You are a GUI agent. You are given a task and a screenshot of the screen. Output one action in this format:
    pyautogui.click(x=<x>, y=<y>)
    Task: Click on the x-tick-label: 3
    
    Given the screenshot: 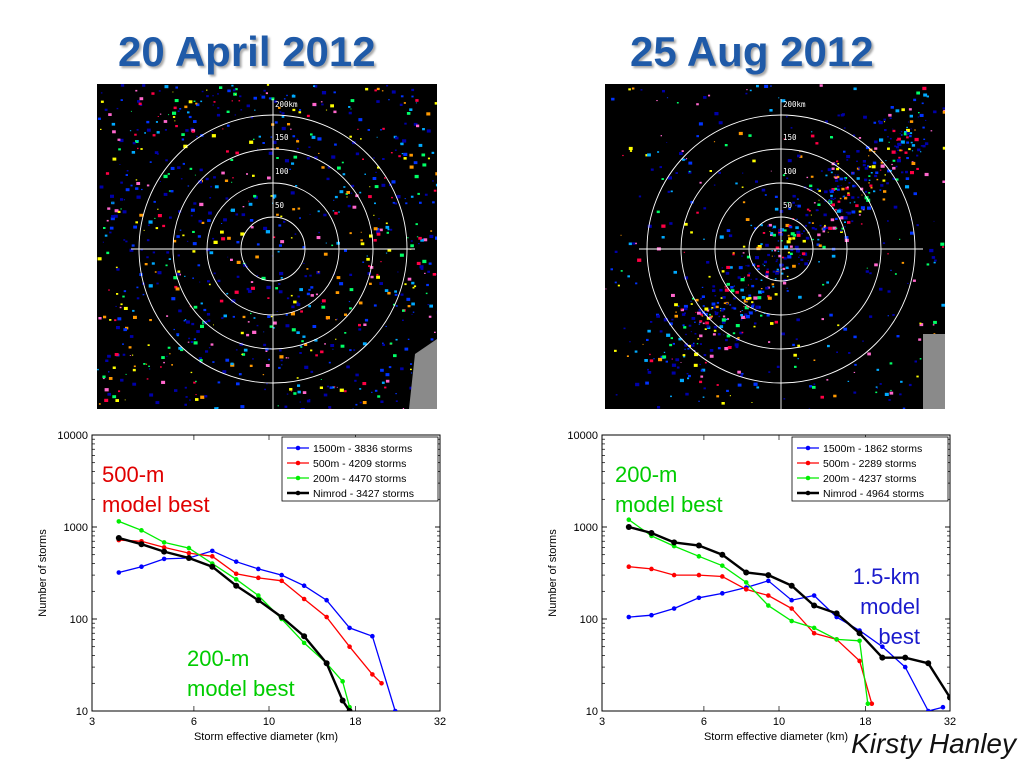 What is the action you would take?
    pyautogui.click(x=92, y=722)
    